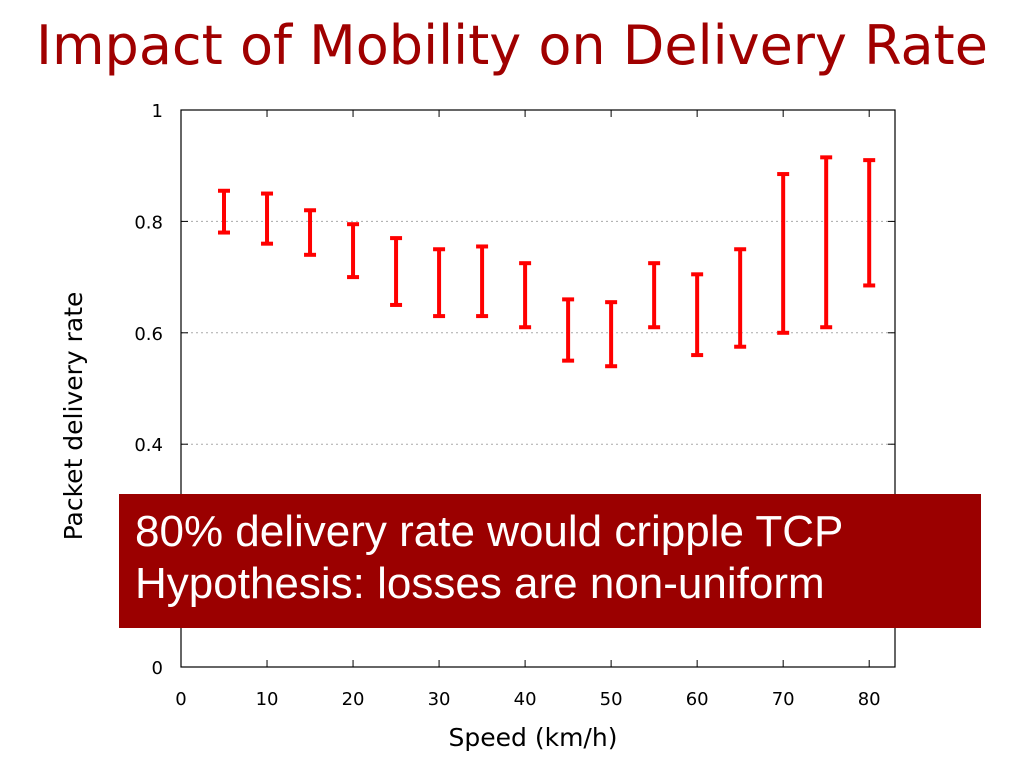  Describe the element at coordinates (489, 531) in the screenshot. I see `callout-line-1: 80% delivery rate would cripple TCP` at that location.